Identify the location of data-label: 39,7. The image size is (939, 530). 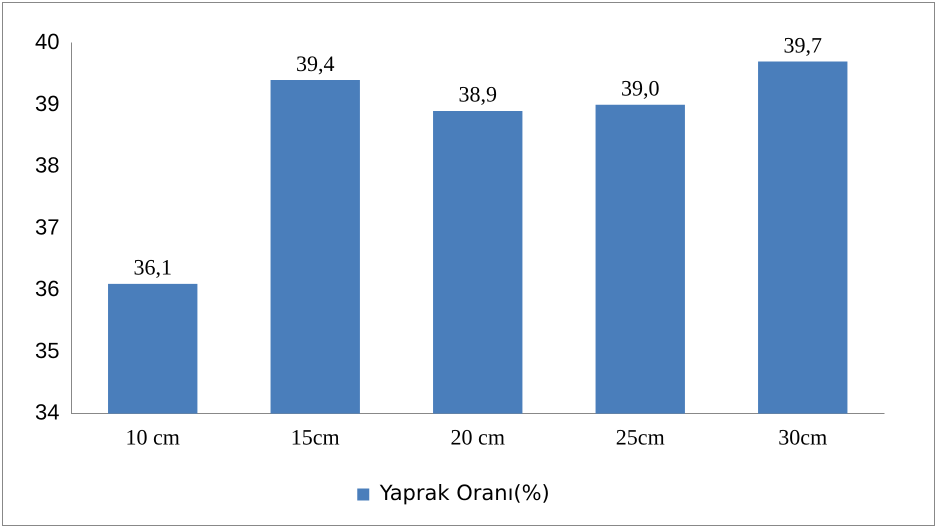
(802, 45).